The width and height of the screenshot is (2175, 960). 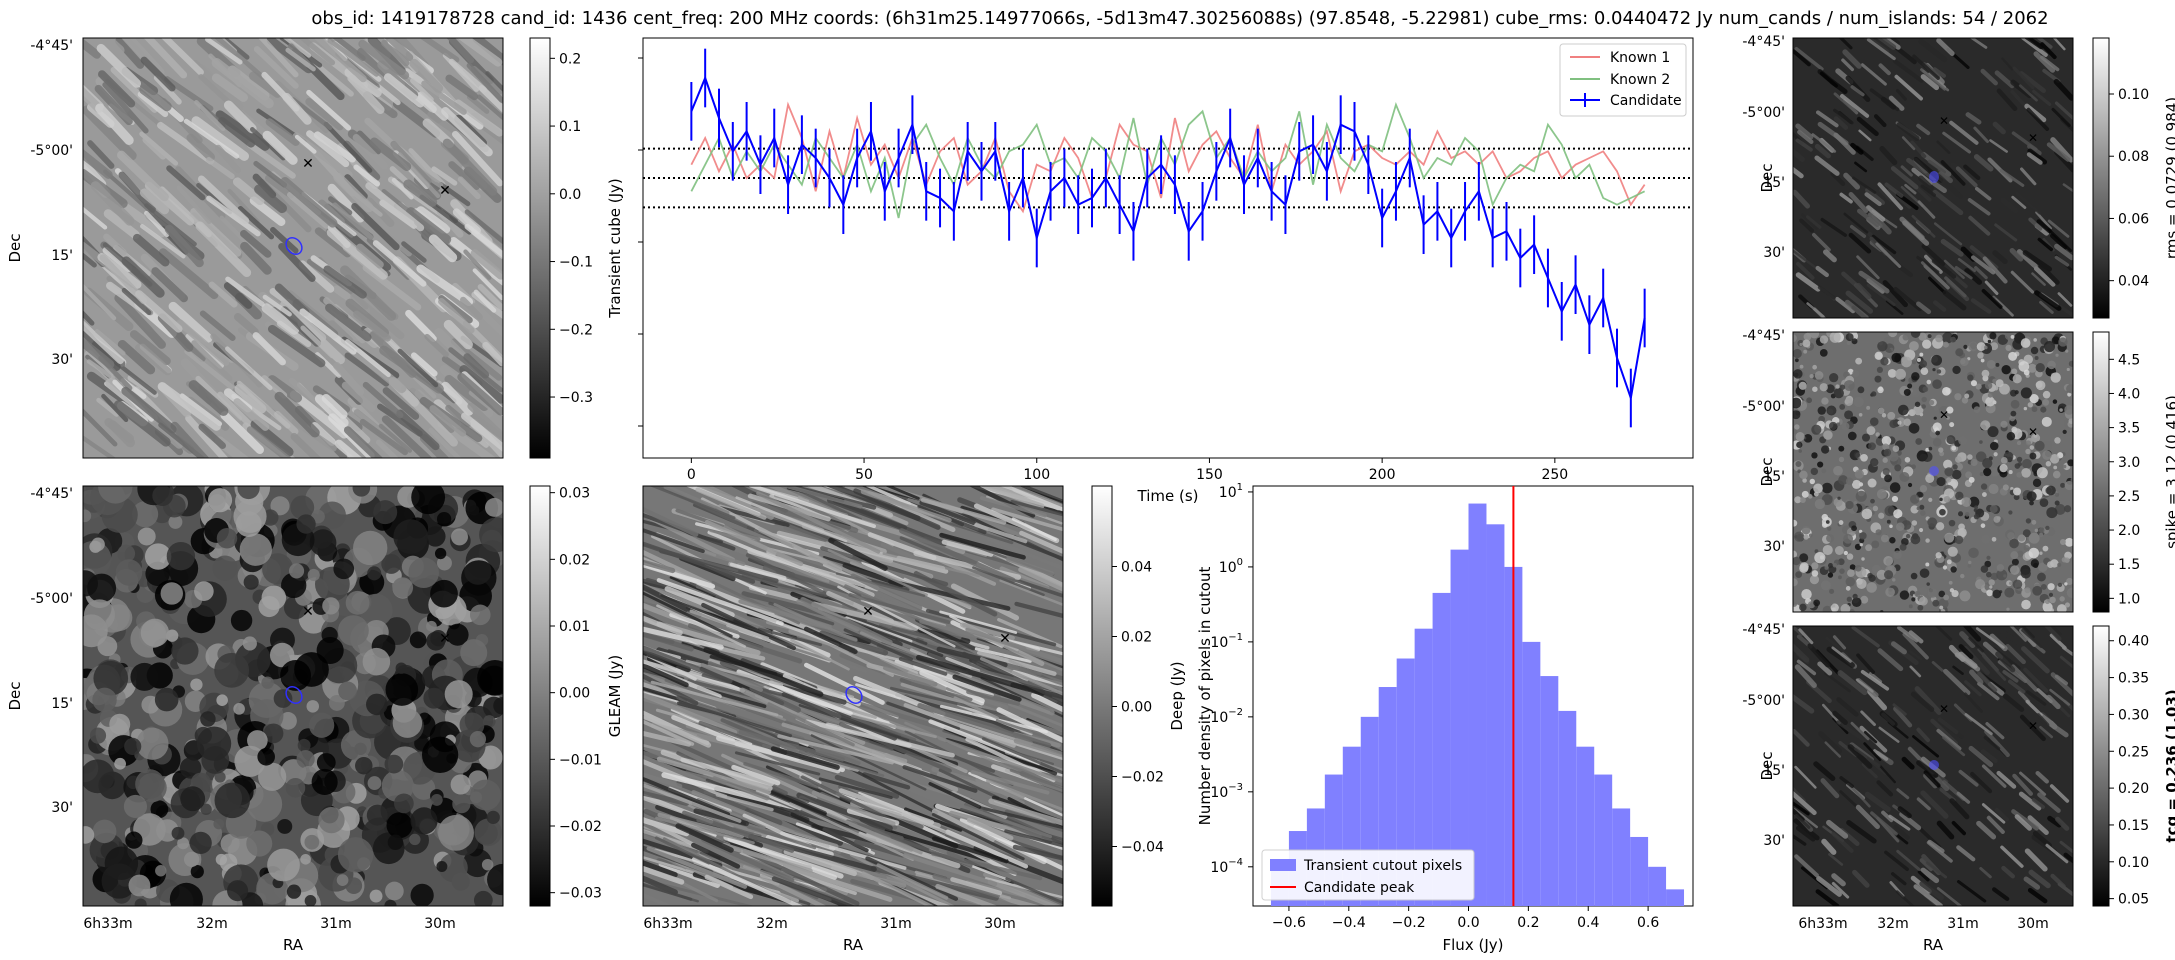 What do you see at coordinates (1136, 708) in the screenshot?
I see `colorbar-tick: 0.00` at bounding box center [1136, 708].